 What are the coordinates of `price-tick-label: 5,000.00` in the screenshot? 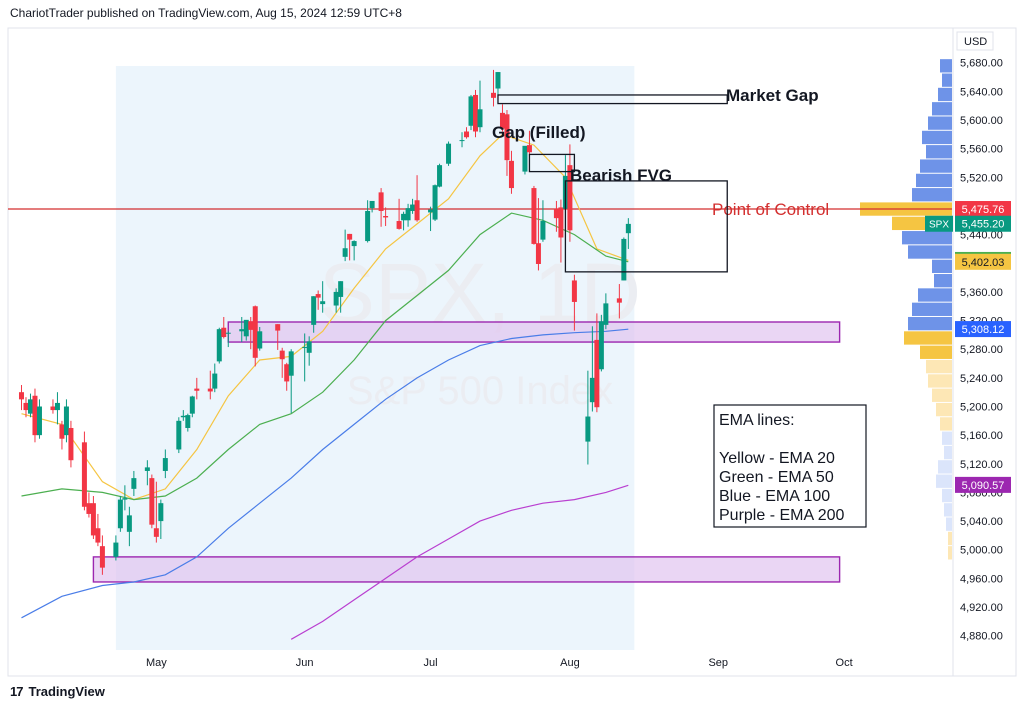 It's located at (981, 551).